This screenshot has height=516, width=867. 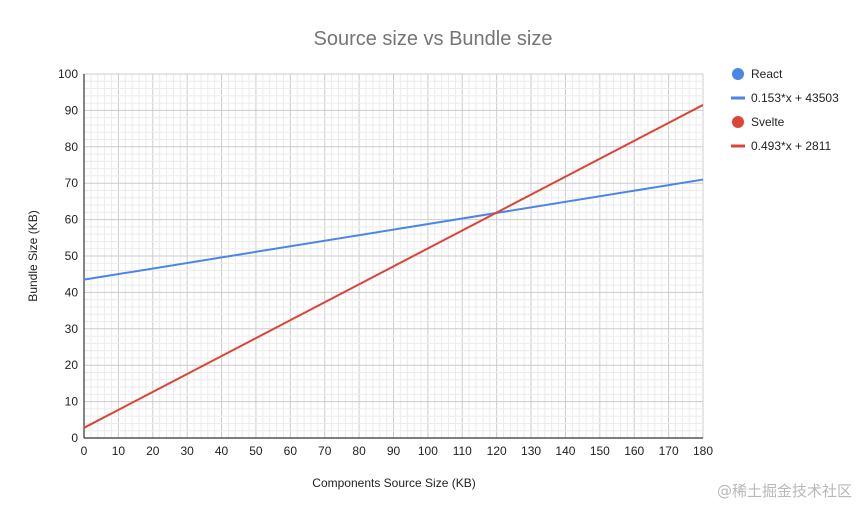 What do you see at coordinates (222, 451) in the screenshot?
I see `x-tick-label: 40` at bounding box center [222, 451].